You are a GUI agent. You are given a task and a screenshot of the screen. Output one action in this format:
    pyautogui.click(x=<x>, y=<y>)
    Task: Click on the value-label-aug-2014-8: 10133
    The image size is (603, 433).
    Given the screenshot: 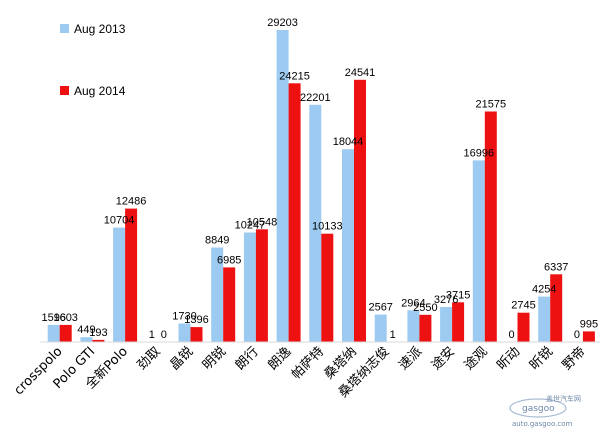 What is the action you would take?
    pyautogui.click(x=327, y=227)
    